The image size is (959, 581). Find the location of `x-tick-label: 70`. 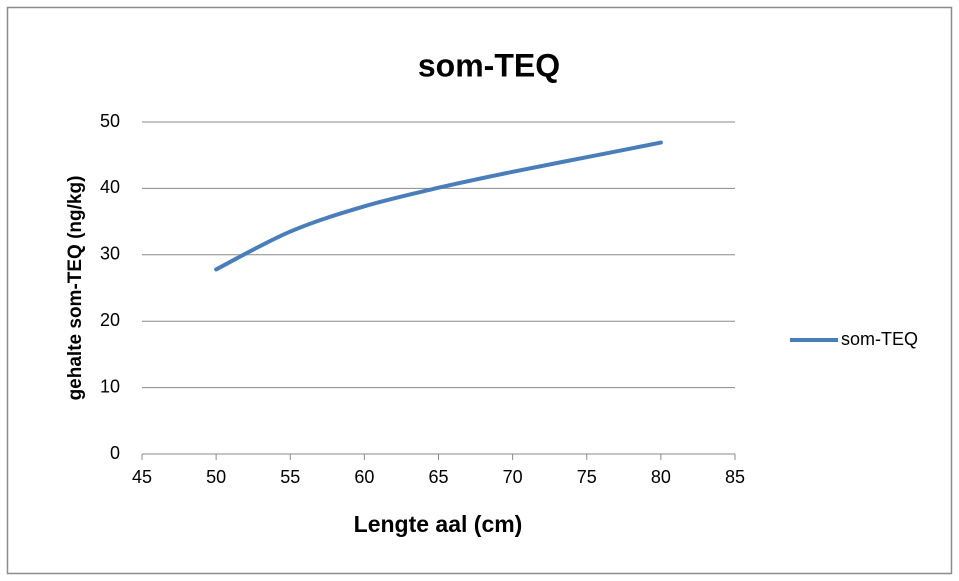

x-tick-label: 70 is located at coordinates (513, 477).